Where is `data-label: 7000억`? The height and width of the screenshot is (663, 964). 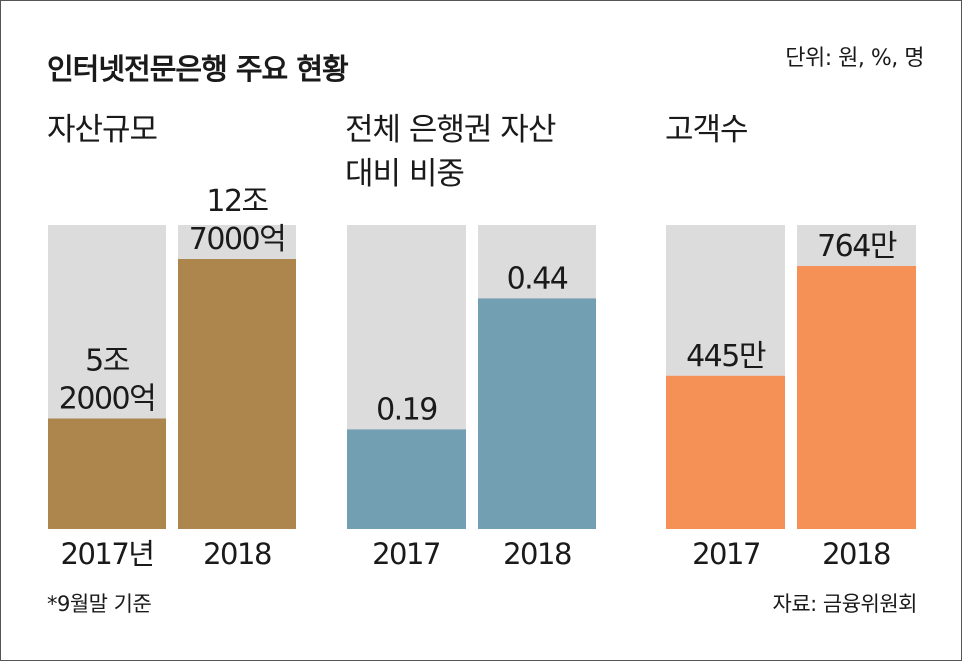 data-label: 7000억 is located at coordinates (237, 239).